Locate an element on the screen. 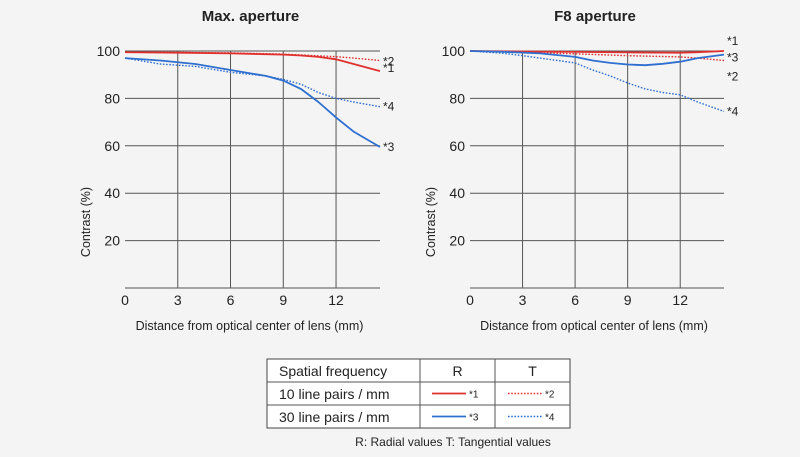  panel1-y-tick-label-40: 40 is located at coordinates (112, 193).